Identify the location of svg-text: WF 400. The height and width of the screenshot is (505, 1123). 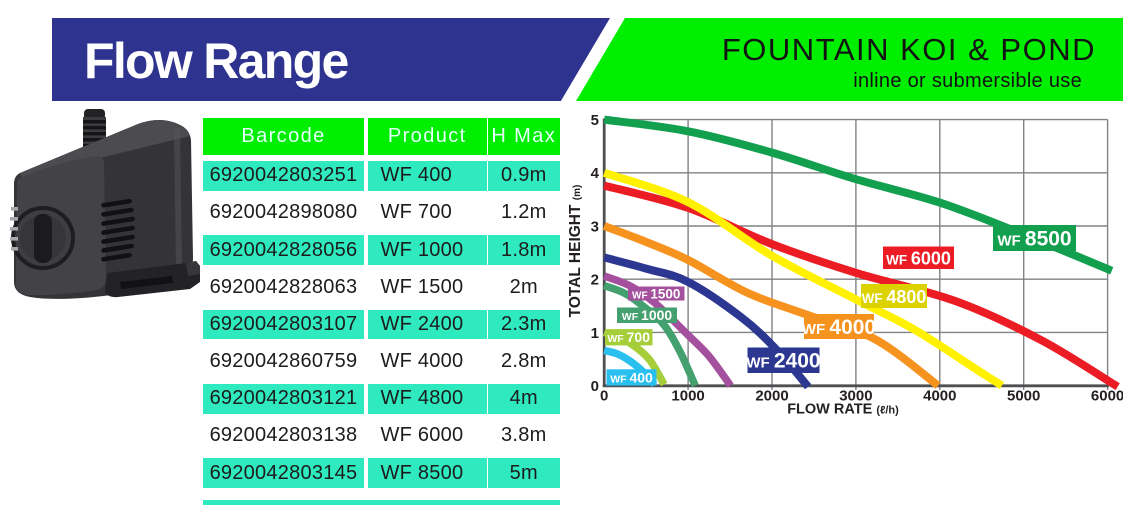
(631, 377).